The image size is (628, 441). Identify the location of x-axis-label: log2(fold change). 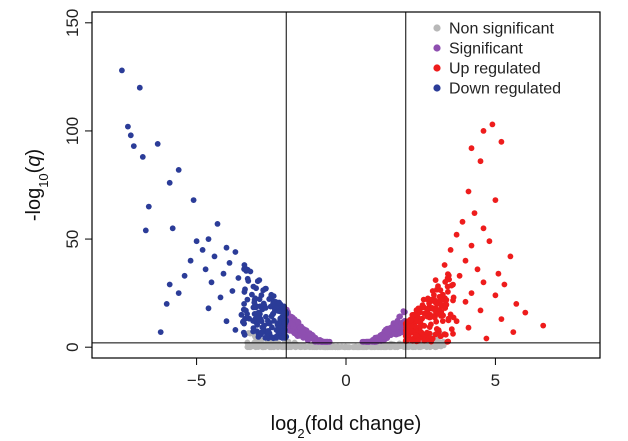
(346, 427).